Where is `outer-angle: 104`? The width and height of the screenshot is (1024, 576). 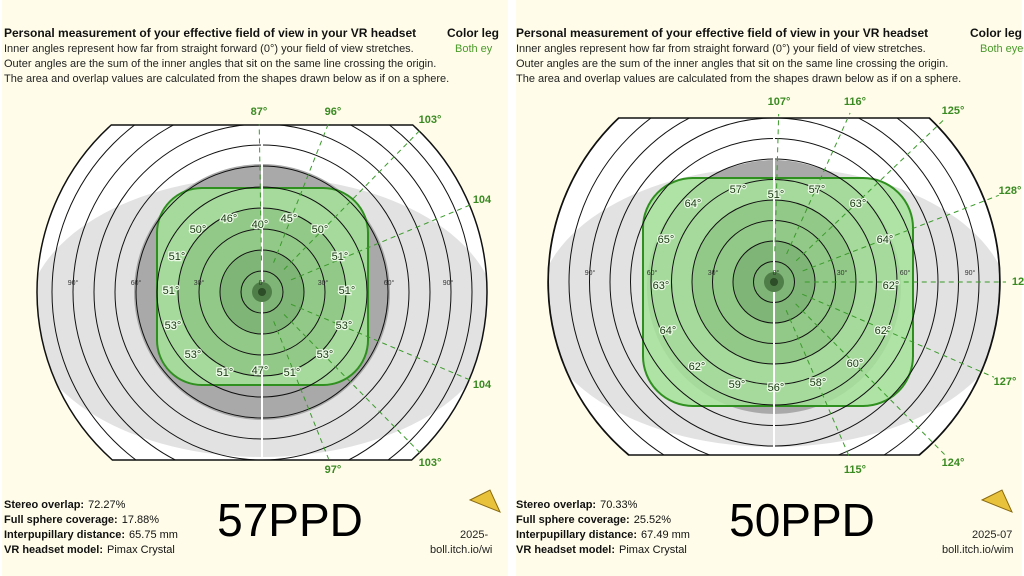
outer-angle: 104 is located at coordinates (482, 385).